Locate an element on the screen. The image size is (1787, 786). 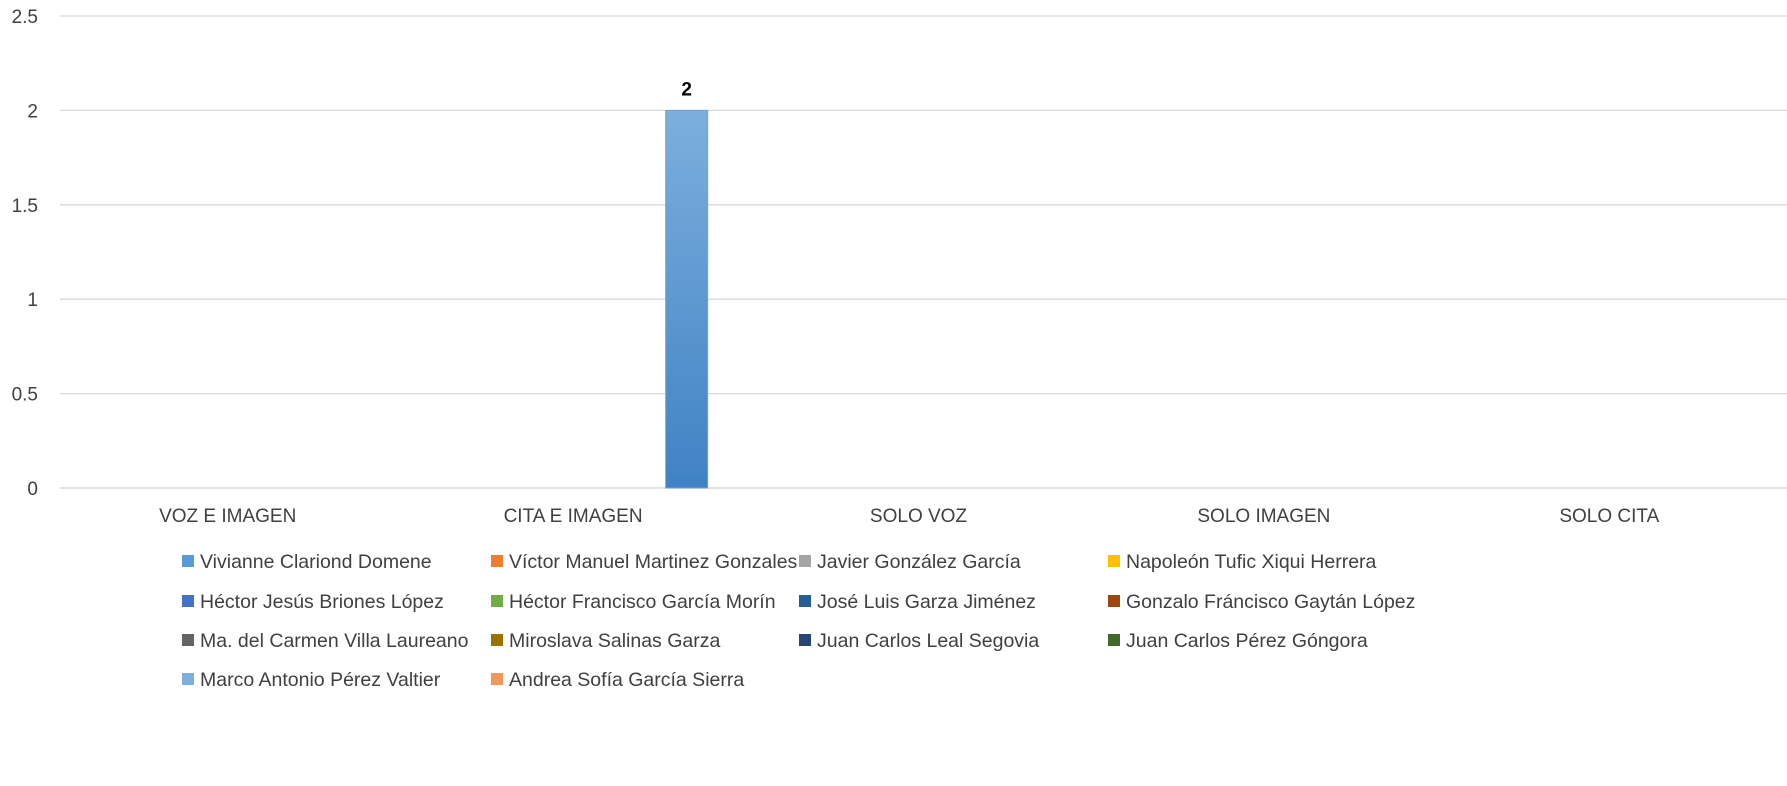
bars is located at coordinates (687, 299).